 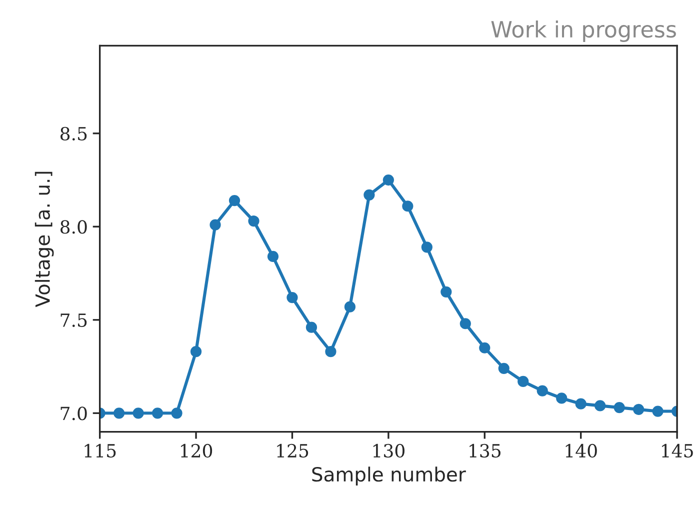 What do you see at coordinates (388, 451) in the screenshot?
I see `x-tick-label: 130` at bounding box center [388, 451].